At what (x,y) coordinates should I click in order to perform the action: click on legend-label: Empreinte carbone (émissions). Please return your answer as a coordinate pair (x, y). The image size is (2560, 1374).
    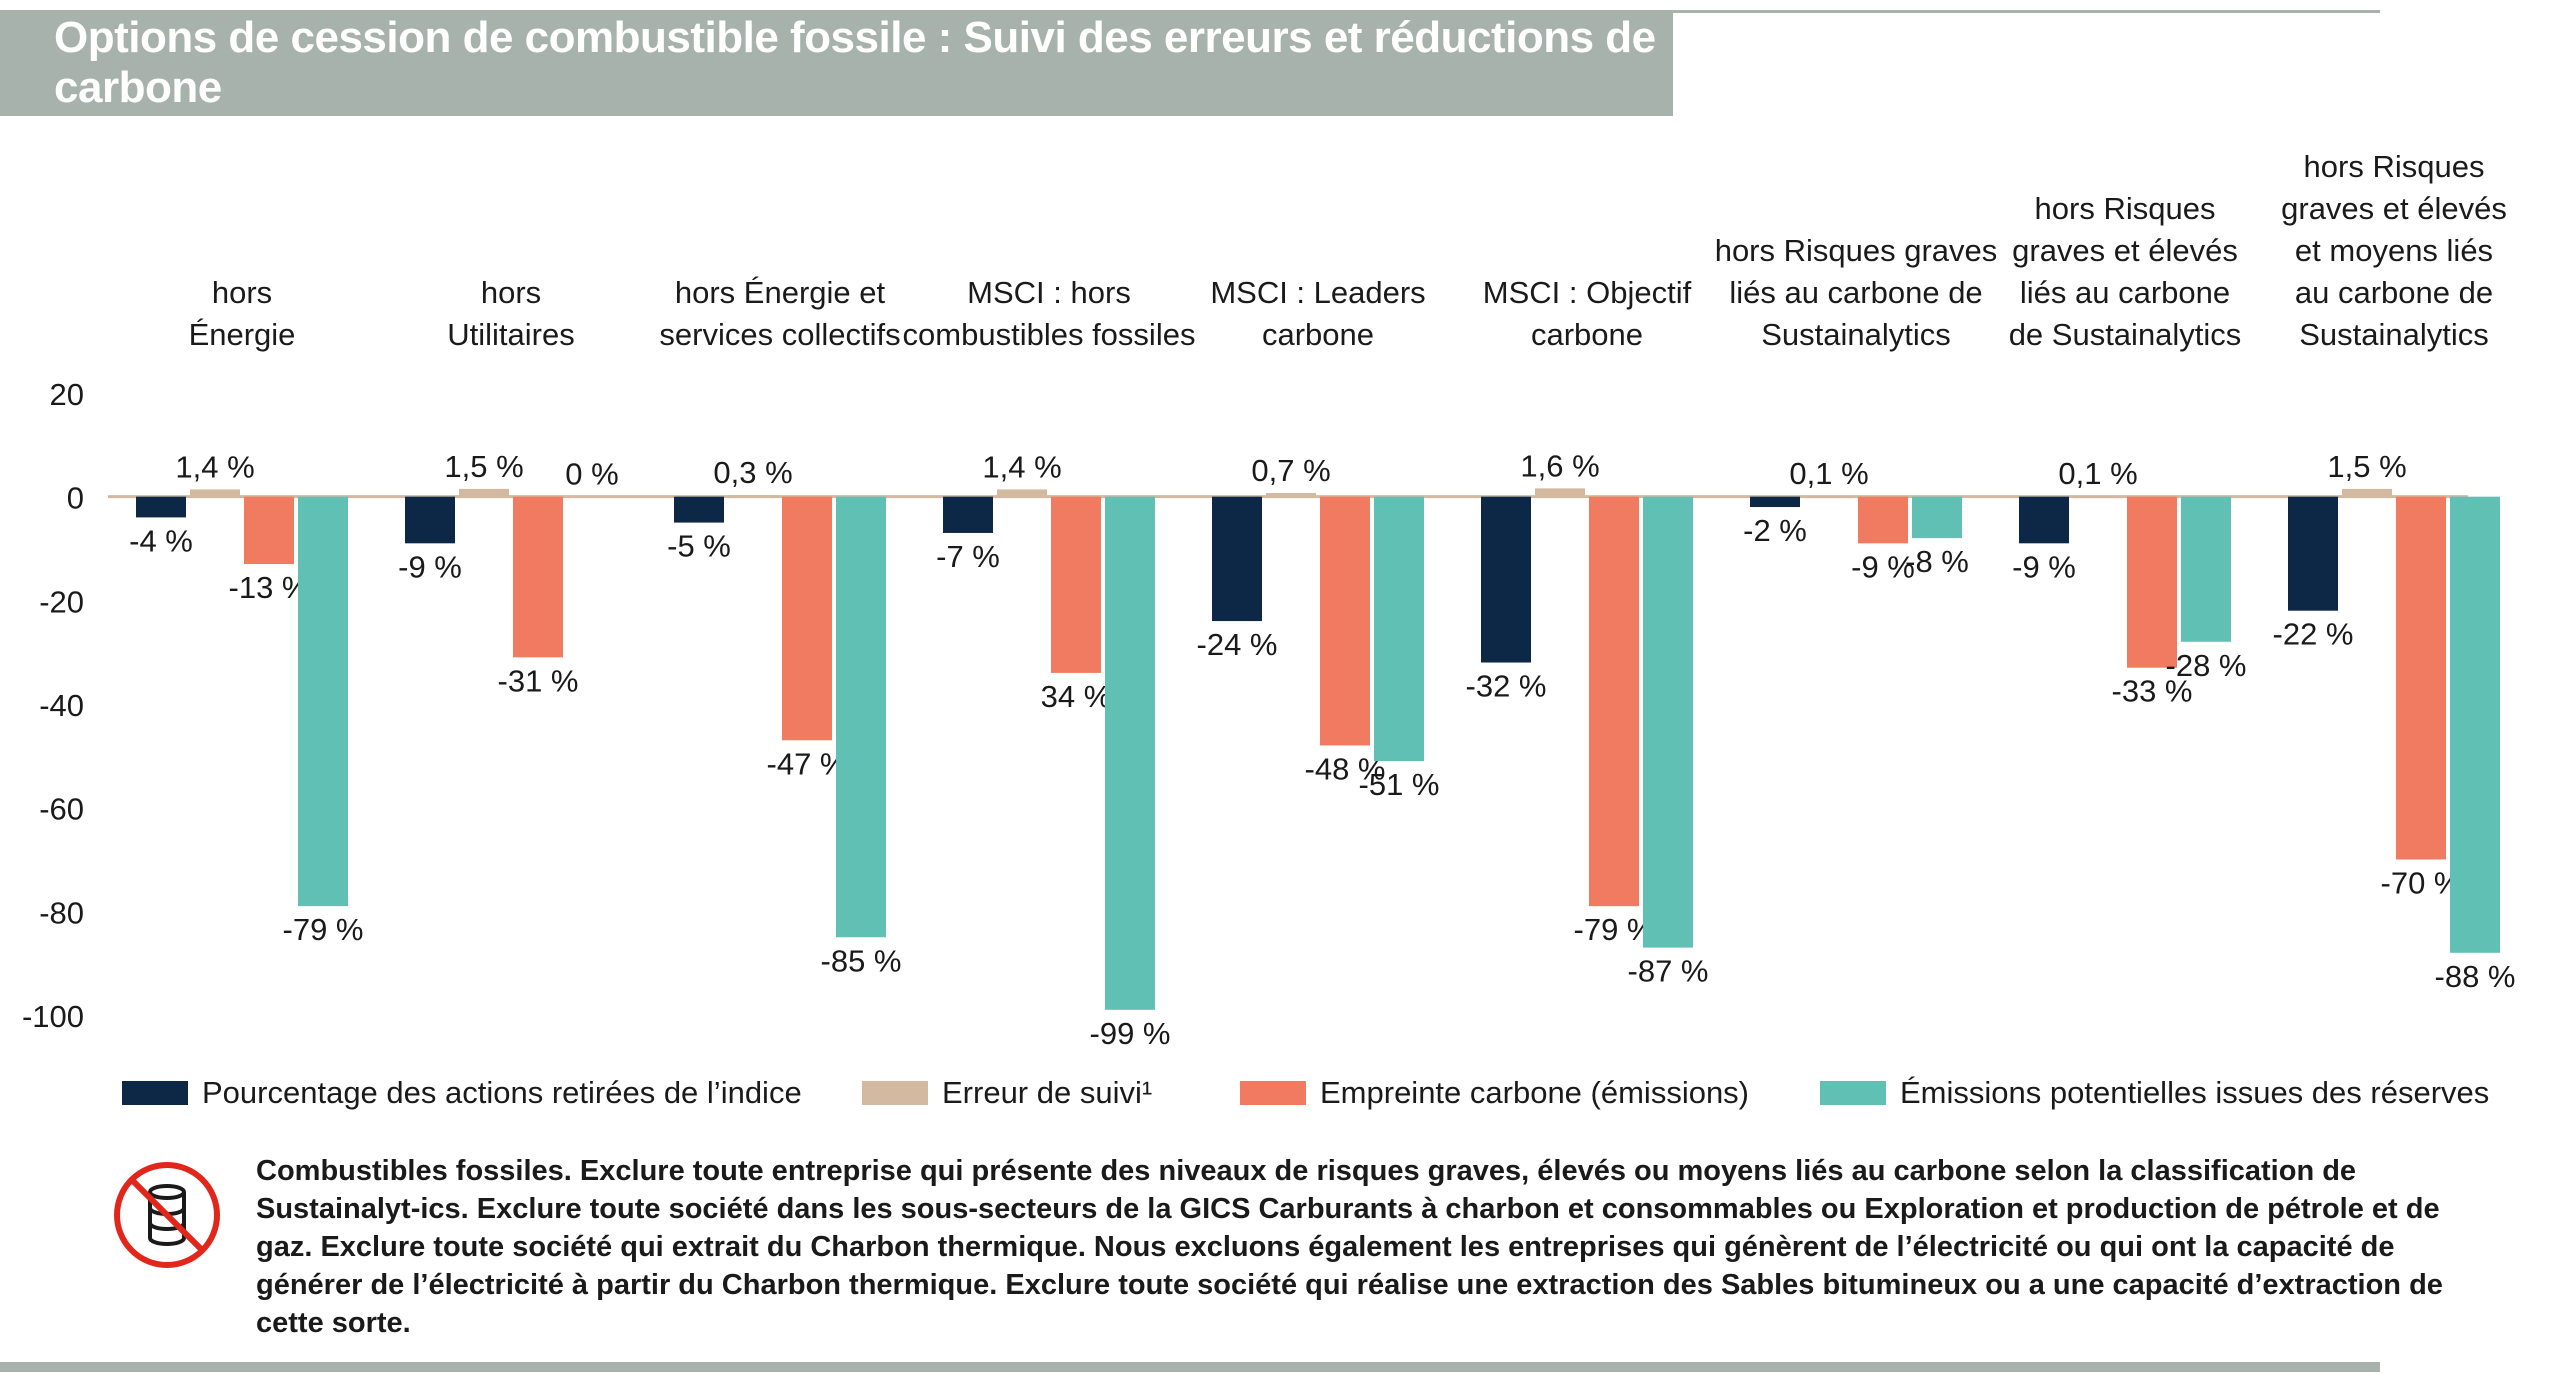
    Looking at the image, I should click on (1535, 1092).